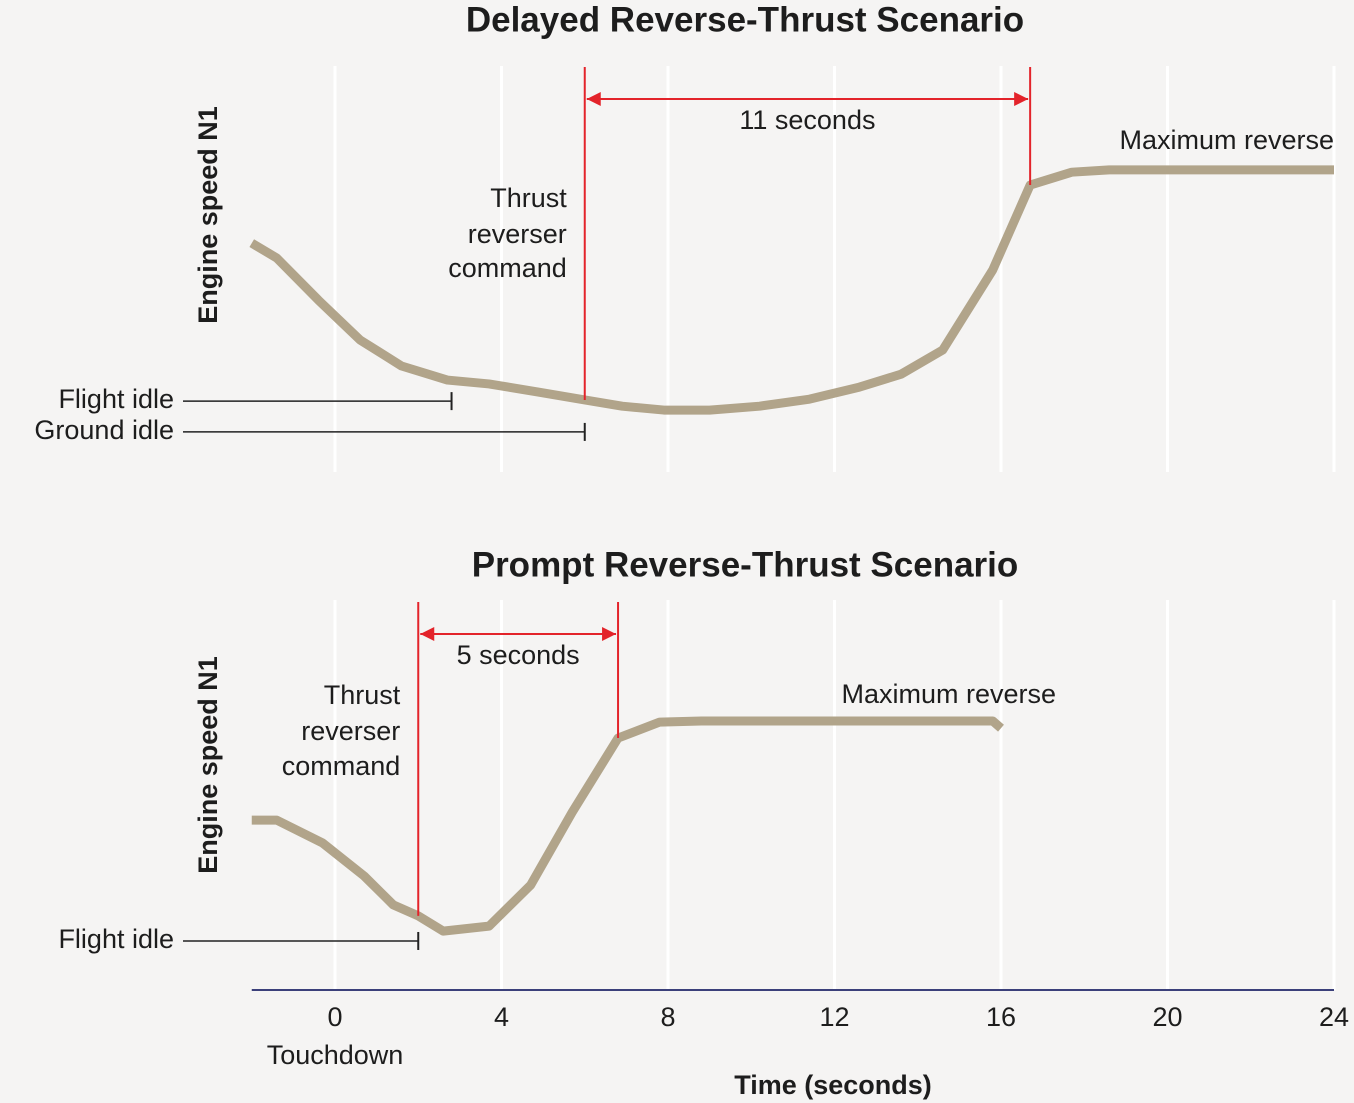 Image resolution: width=1354 pixels, height=1103 pixels. Describe the element at coordinates (745, 19) in the screenshot. I see `chart-title: Delayed Reverse-Thrust Scenario` at that location.